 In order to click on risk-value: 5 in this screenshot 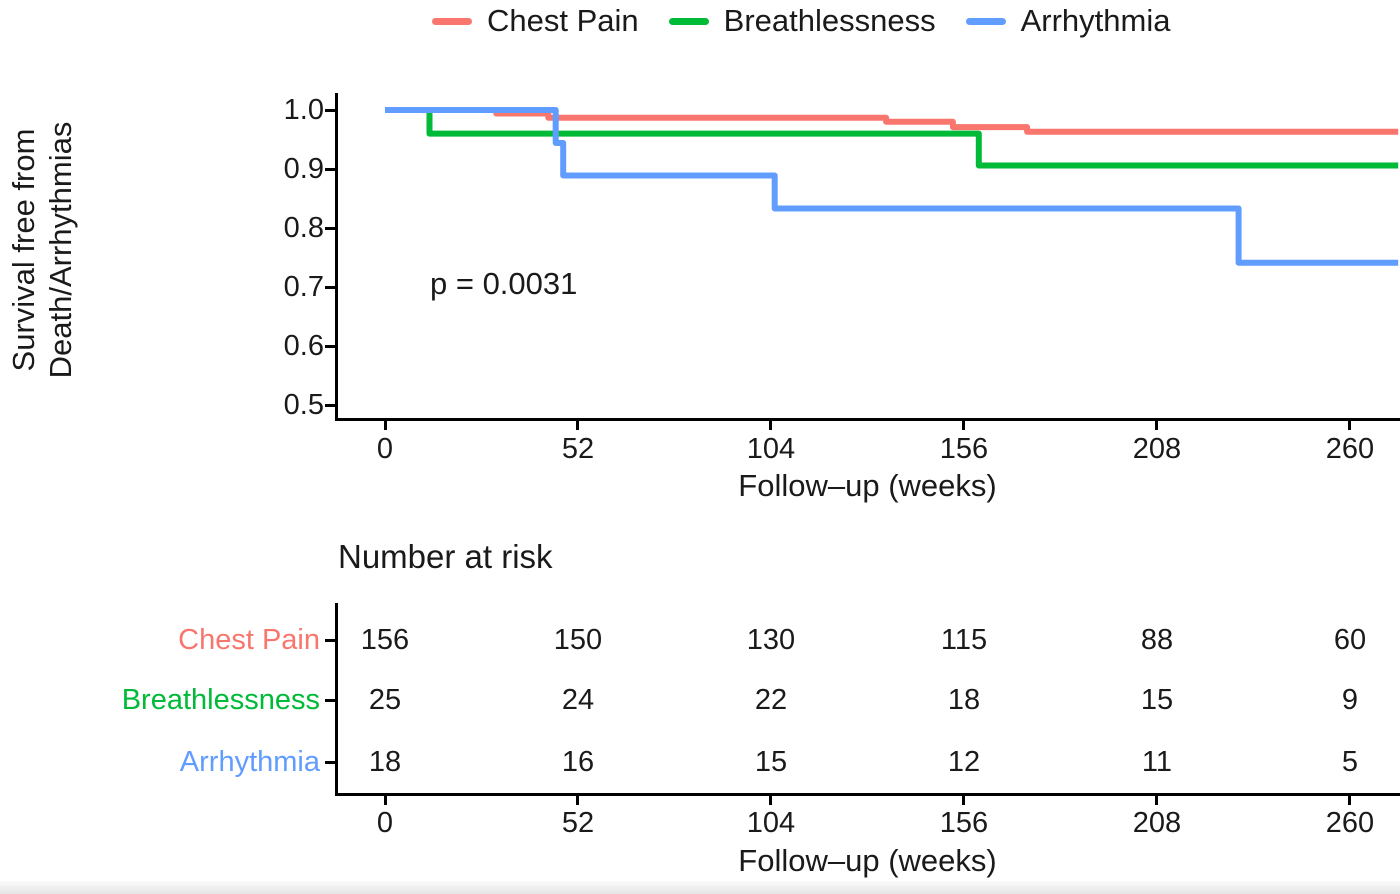, I will do `click(1350, 762)`.